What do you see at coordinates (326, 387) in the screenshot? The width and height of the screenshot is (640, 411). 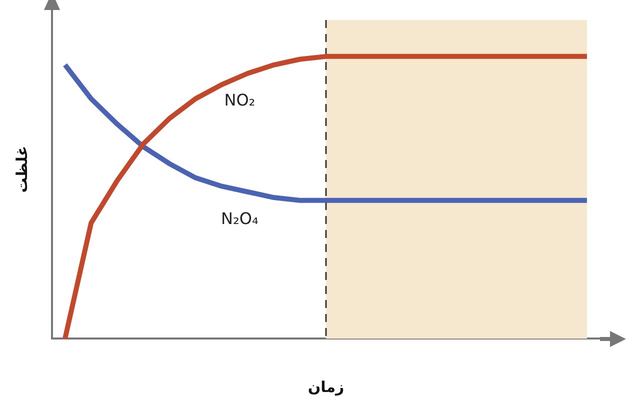 I see `x-axis-title: زمان` at bounding box center [326, 387].